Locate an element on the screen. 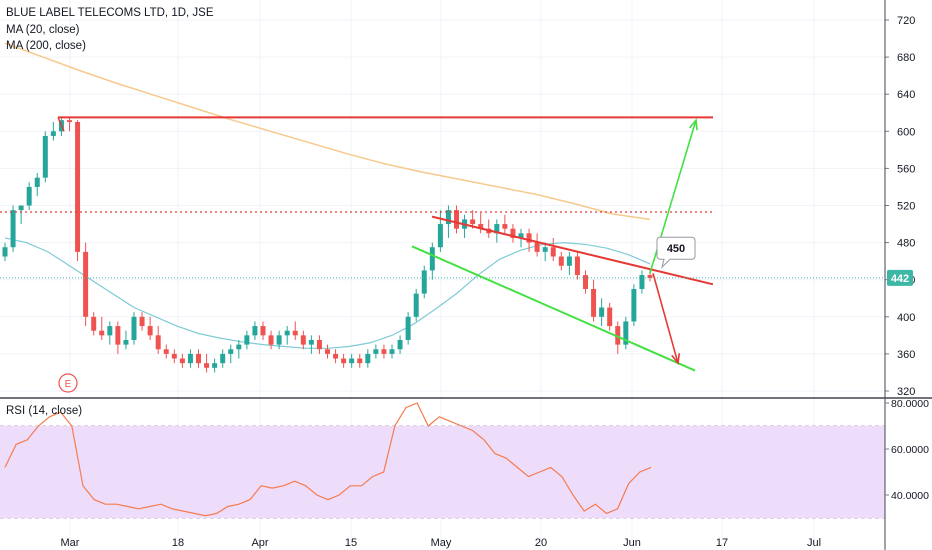 The width and height of the screenshot is (932, 550). price-tick-label-1: 680 is located at coordinates (906, 58).